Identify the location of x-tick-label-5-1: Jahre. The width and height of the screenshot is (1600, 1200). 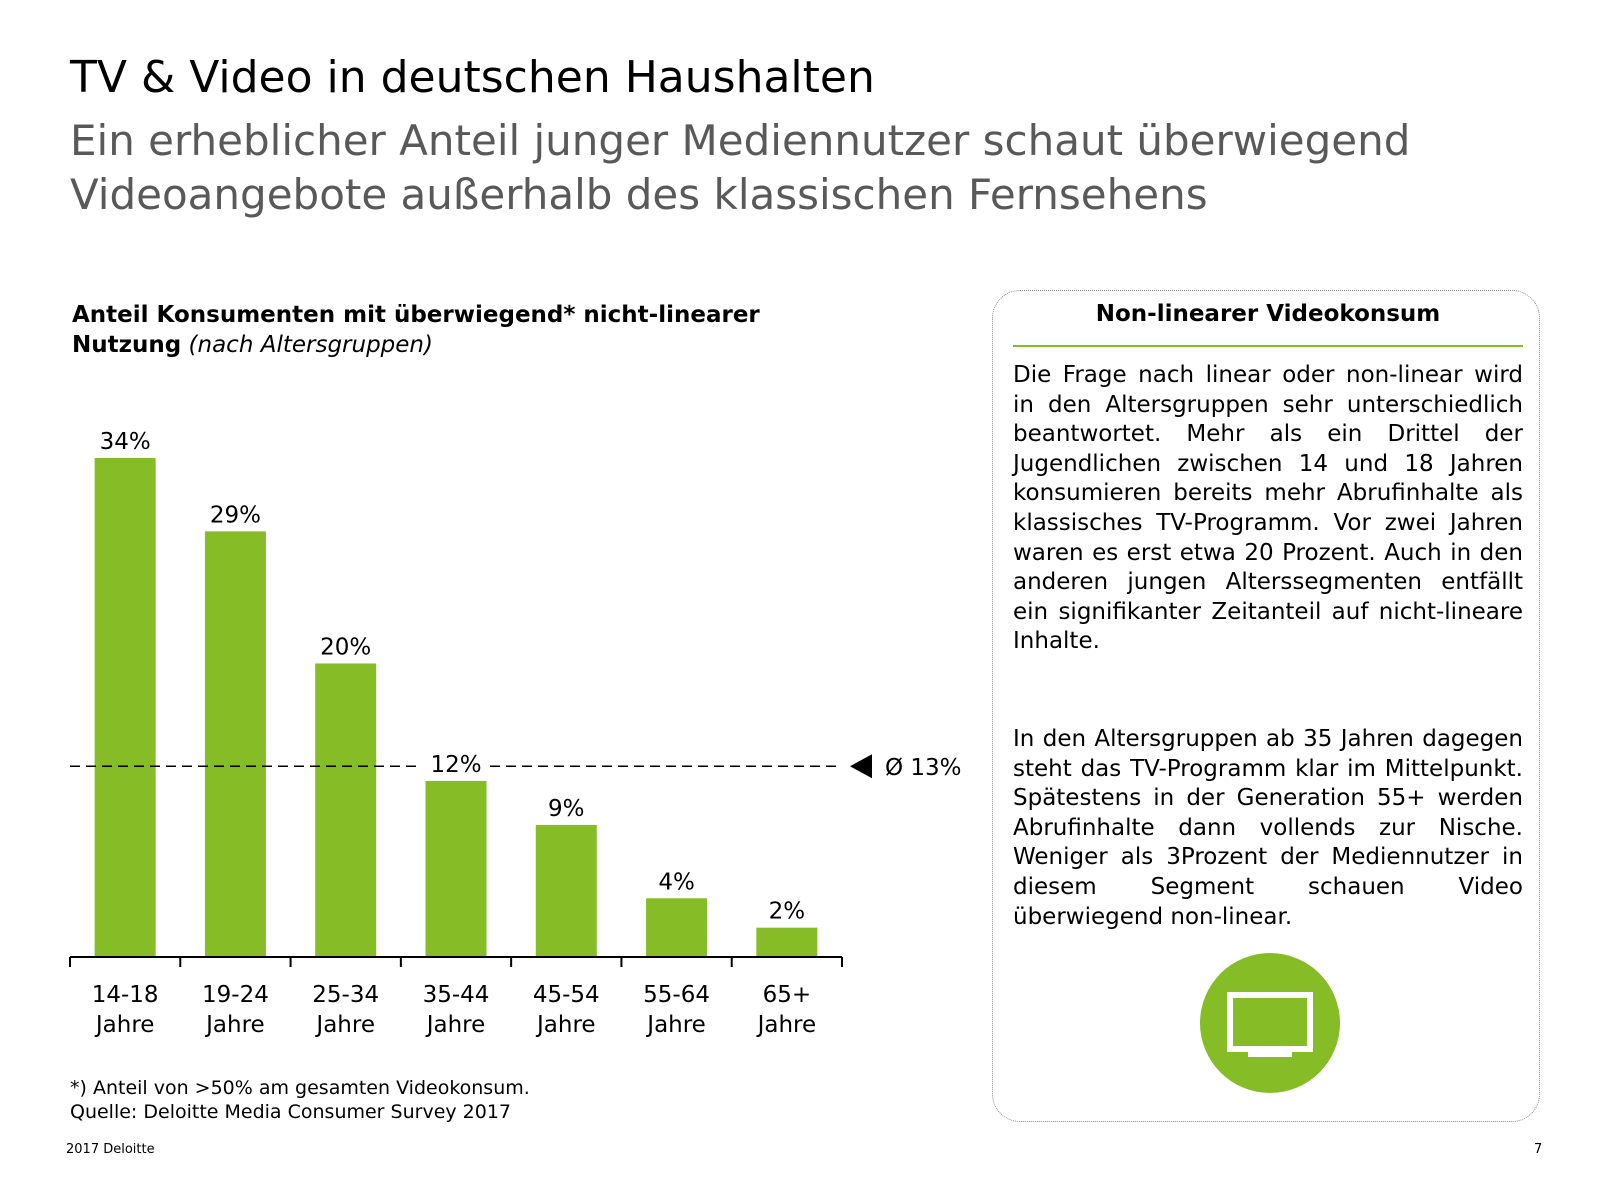
(675, 1025).